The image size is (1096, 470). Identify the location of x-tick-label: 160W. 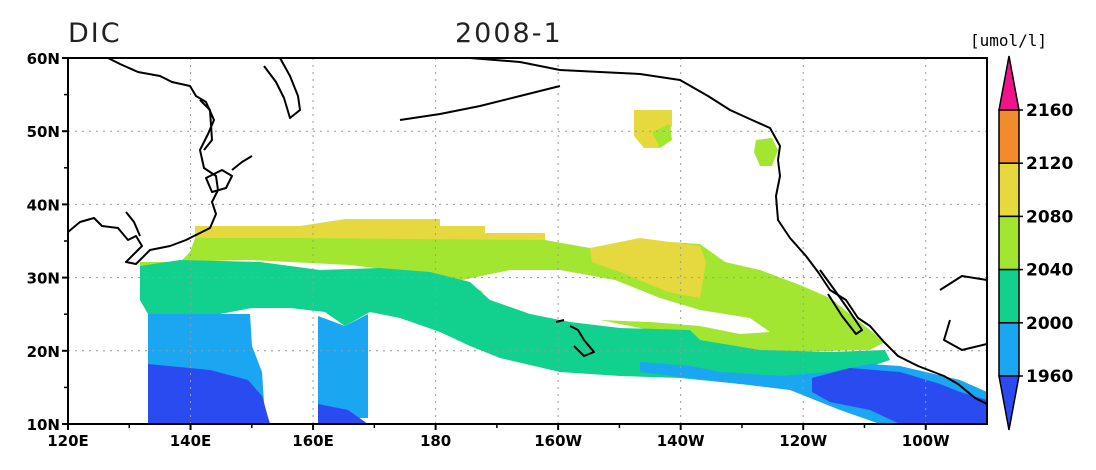
(558, 441).